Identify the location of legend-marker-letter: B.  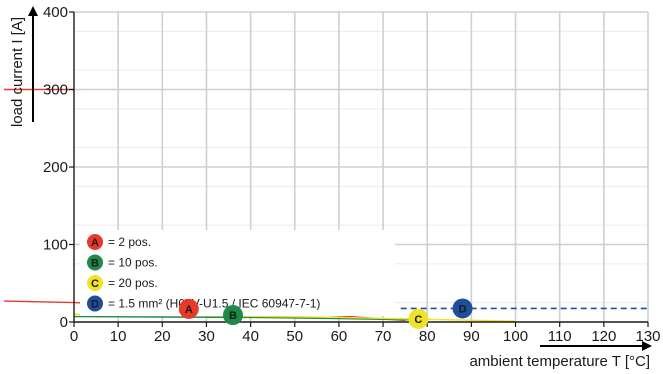
(95, 264).